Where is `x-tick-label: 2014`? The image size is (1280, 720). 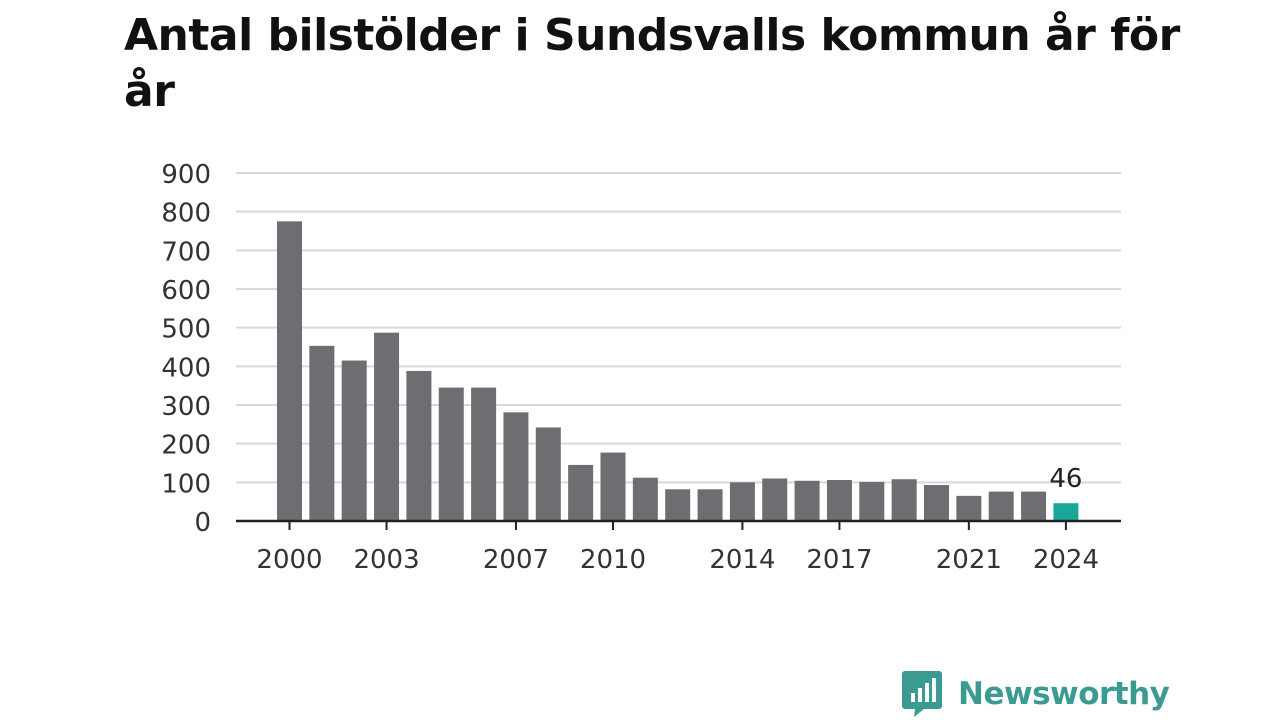 x-tick-label: 2014 is located at coordinates (742, 560).